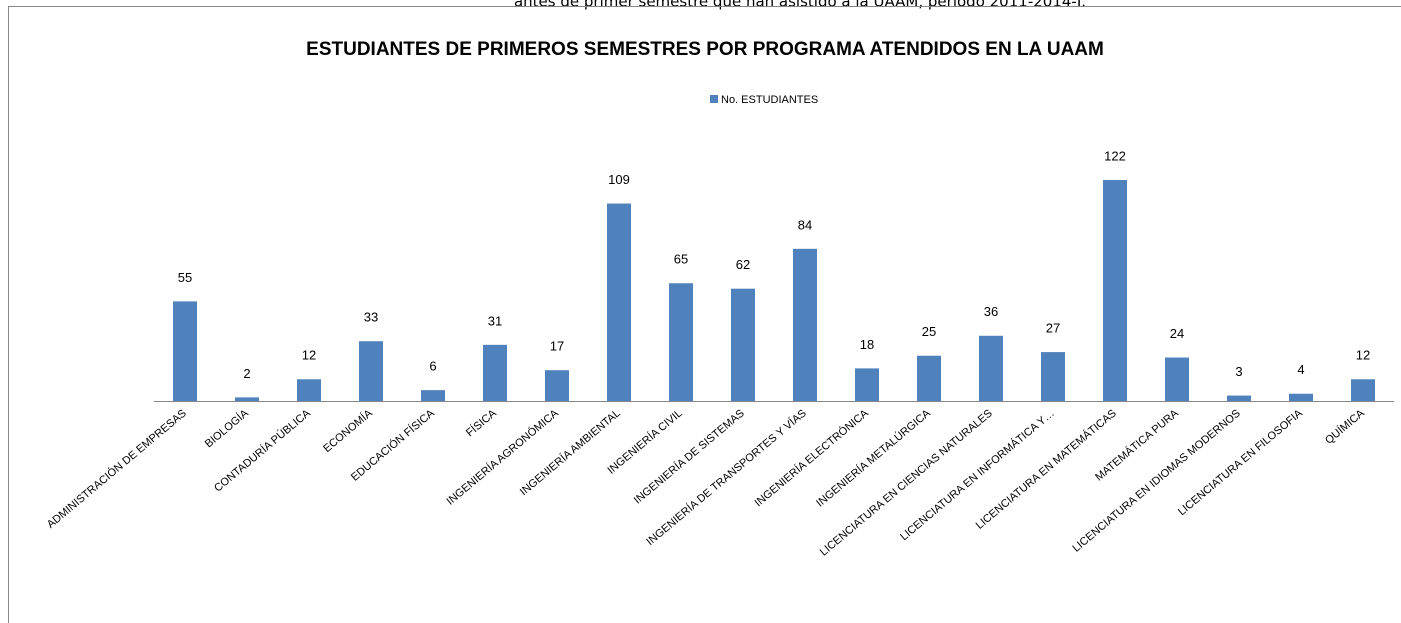 Image resolution: width=1401 pixels, height=623 pixels. I want to click on value-label: 122, so click(1115, 155).